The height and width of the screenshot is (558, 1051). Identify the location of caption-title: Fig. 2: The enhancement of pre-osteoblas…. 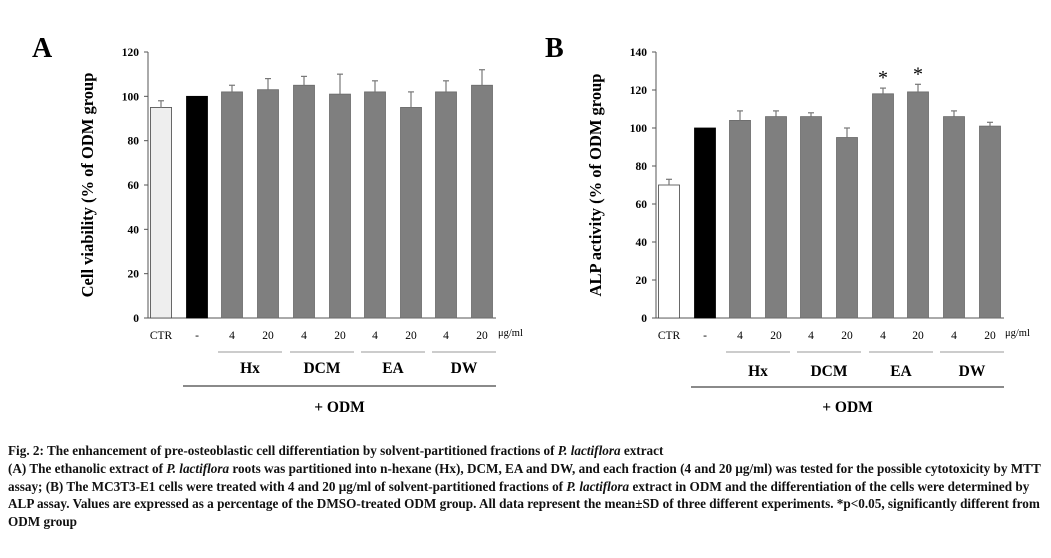
(526, 451).